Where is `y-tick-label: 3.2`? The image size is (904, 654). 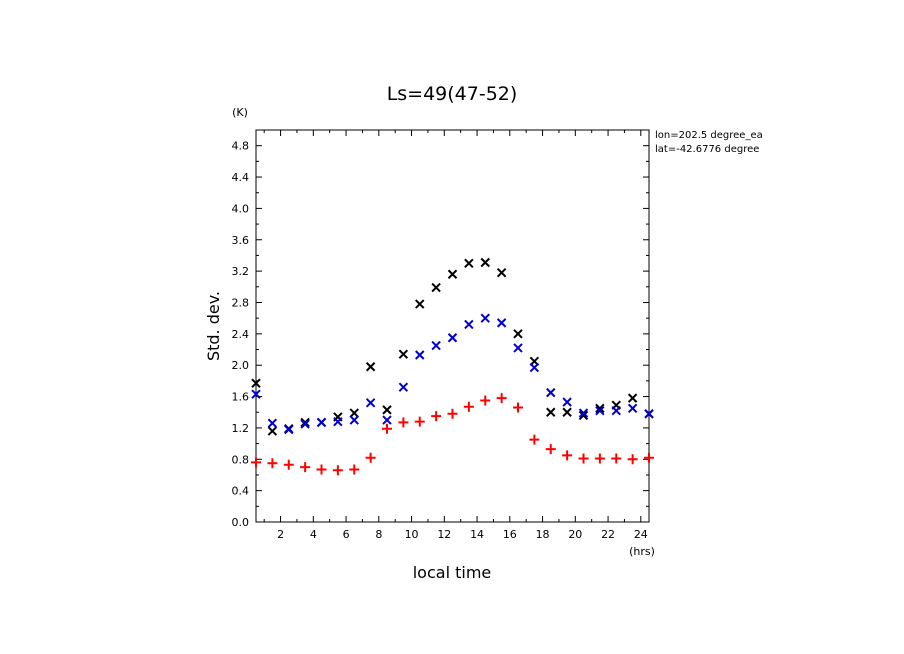
y-tick-label: 3.2 is located at coordinates (241, 271).